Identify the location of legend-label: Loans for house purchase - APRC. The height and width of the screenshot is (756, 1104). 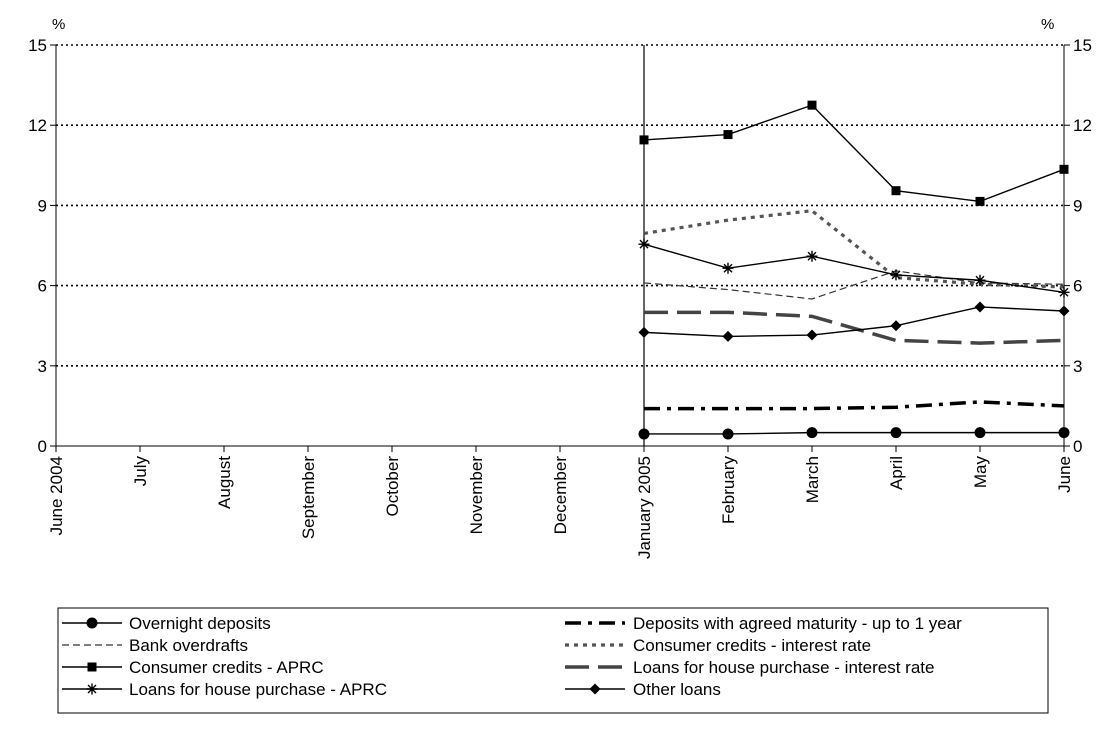
(258, 689).